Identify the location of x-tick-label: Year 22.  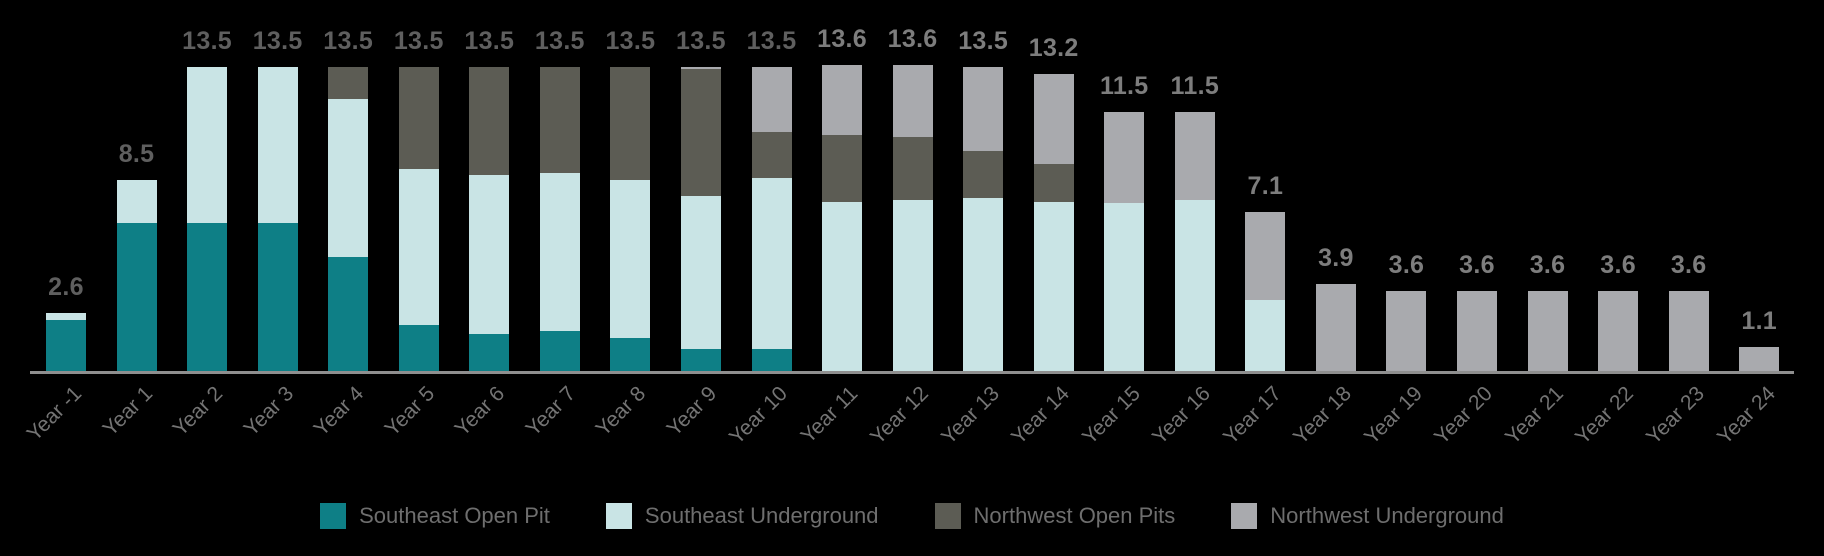
(1605, 415).